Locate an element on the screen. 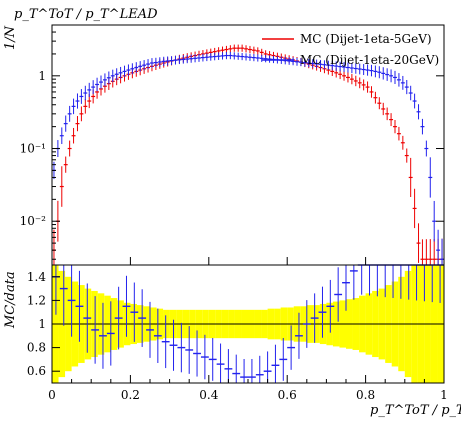 The height and width of the screenshot is (422, 461). main-y-axis-label: 1/N is located at coordinates (10, 37).